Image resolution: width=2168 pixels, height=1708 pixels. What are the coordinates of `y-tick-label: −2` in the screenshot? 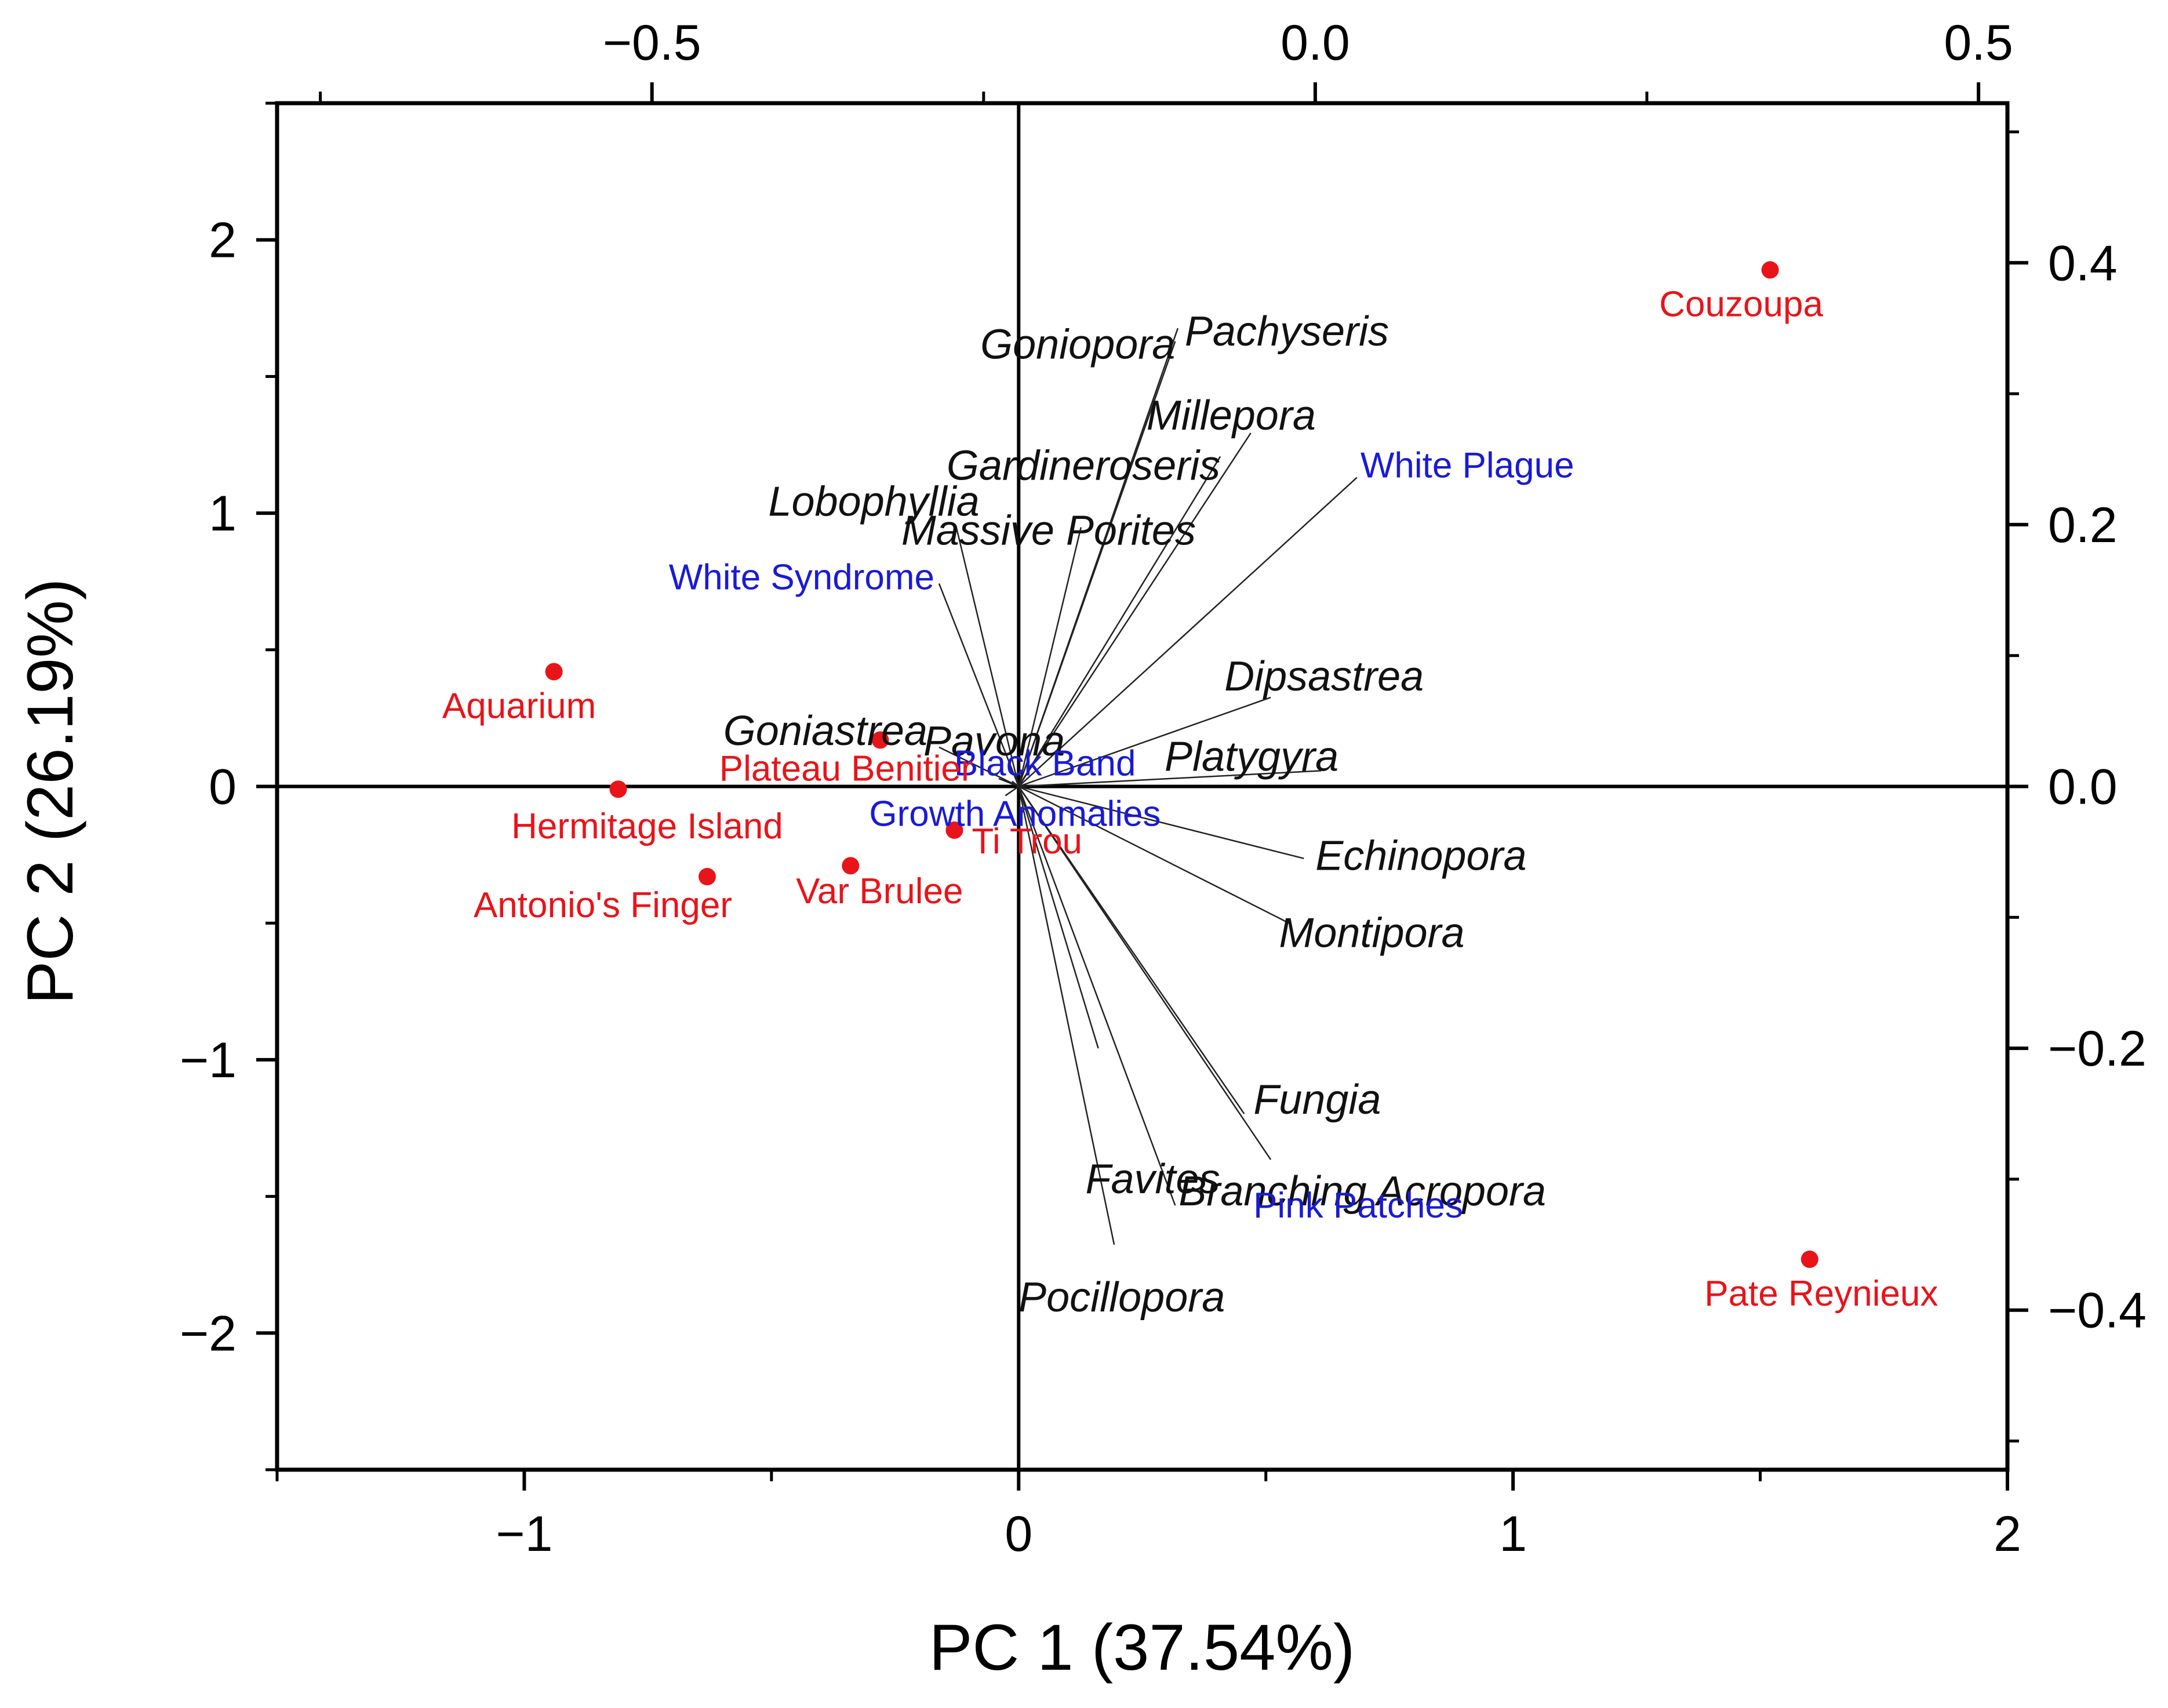 It's located at (208, 1333).